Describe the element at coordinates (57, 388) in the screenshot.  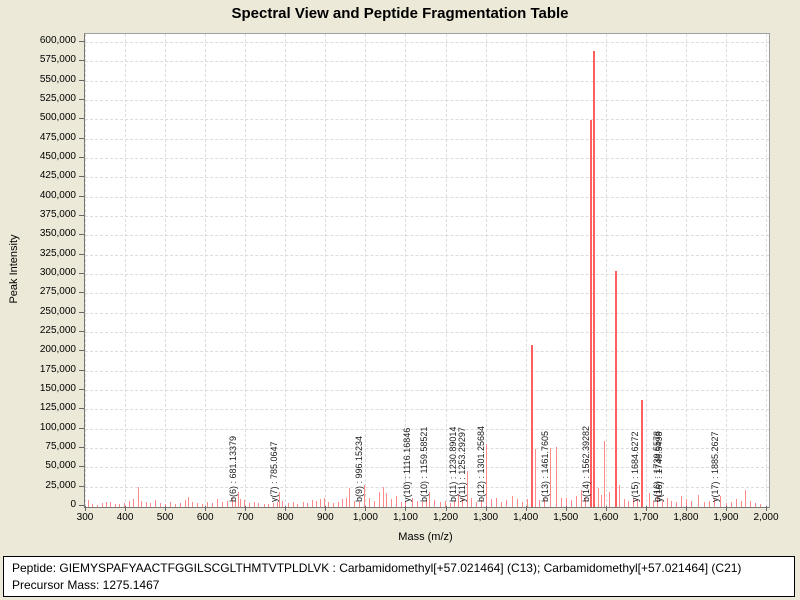
I see `y-tick-label: 150,000` at that location.